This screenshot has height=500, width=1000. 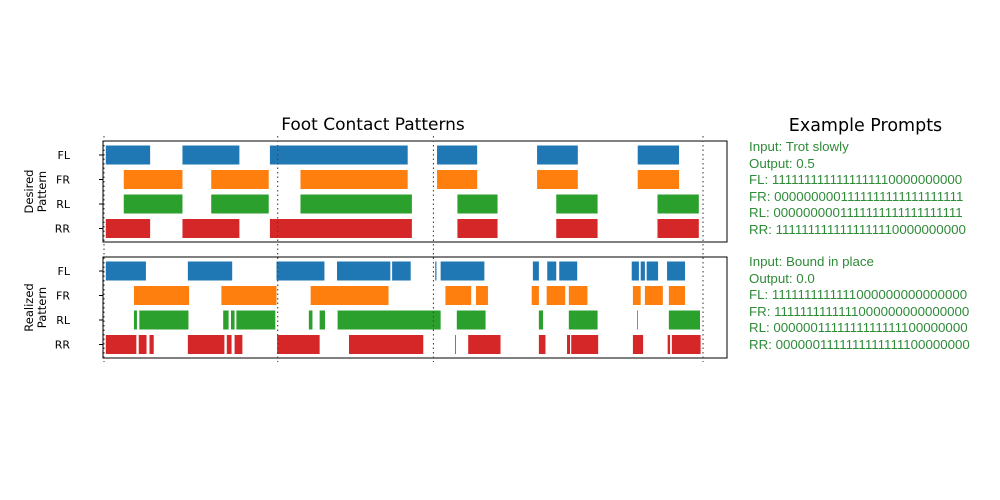 What do you see at coordinates (858, 294) in the screenshot?
I see `prompt-line: FL: 1111111111111000000000000000` at bounding box center [858, 294].